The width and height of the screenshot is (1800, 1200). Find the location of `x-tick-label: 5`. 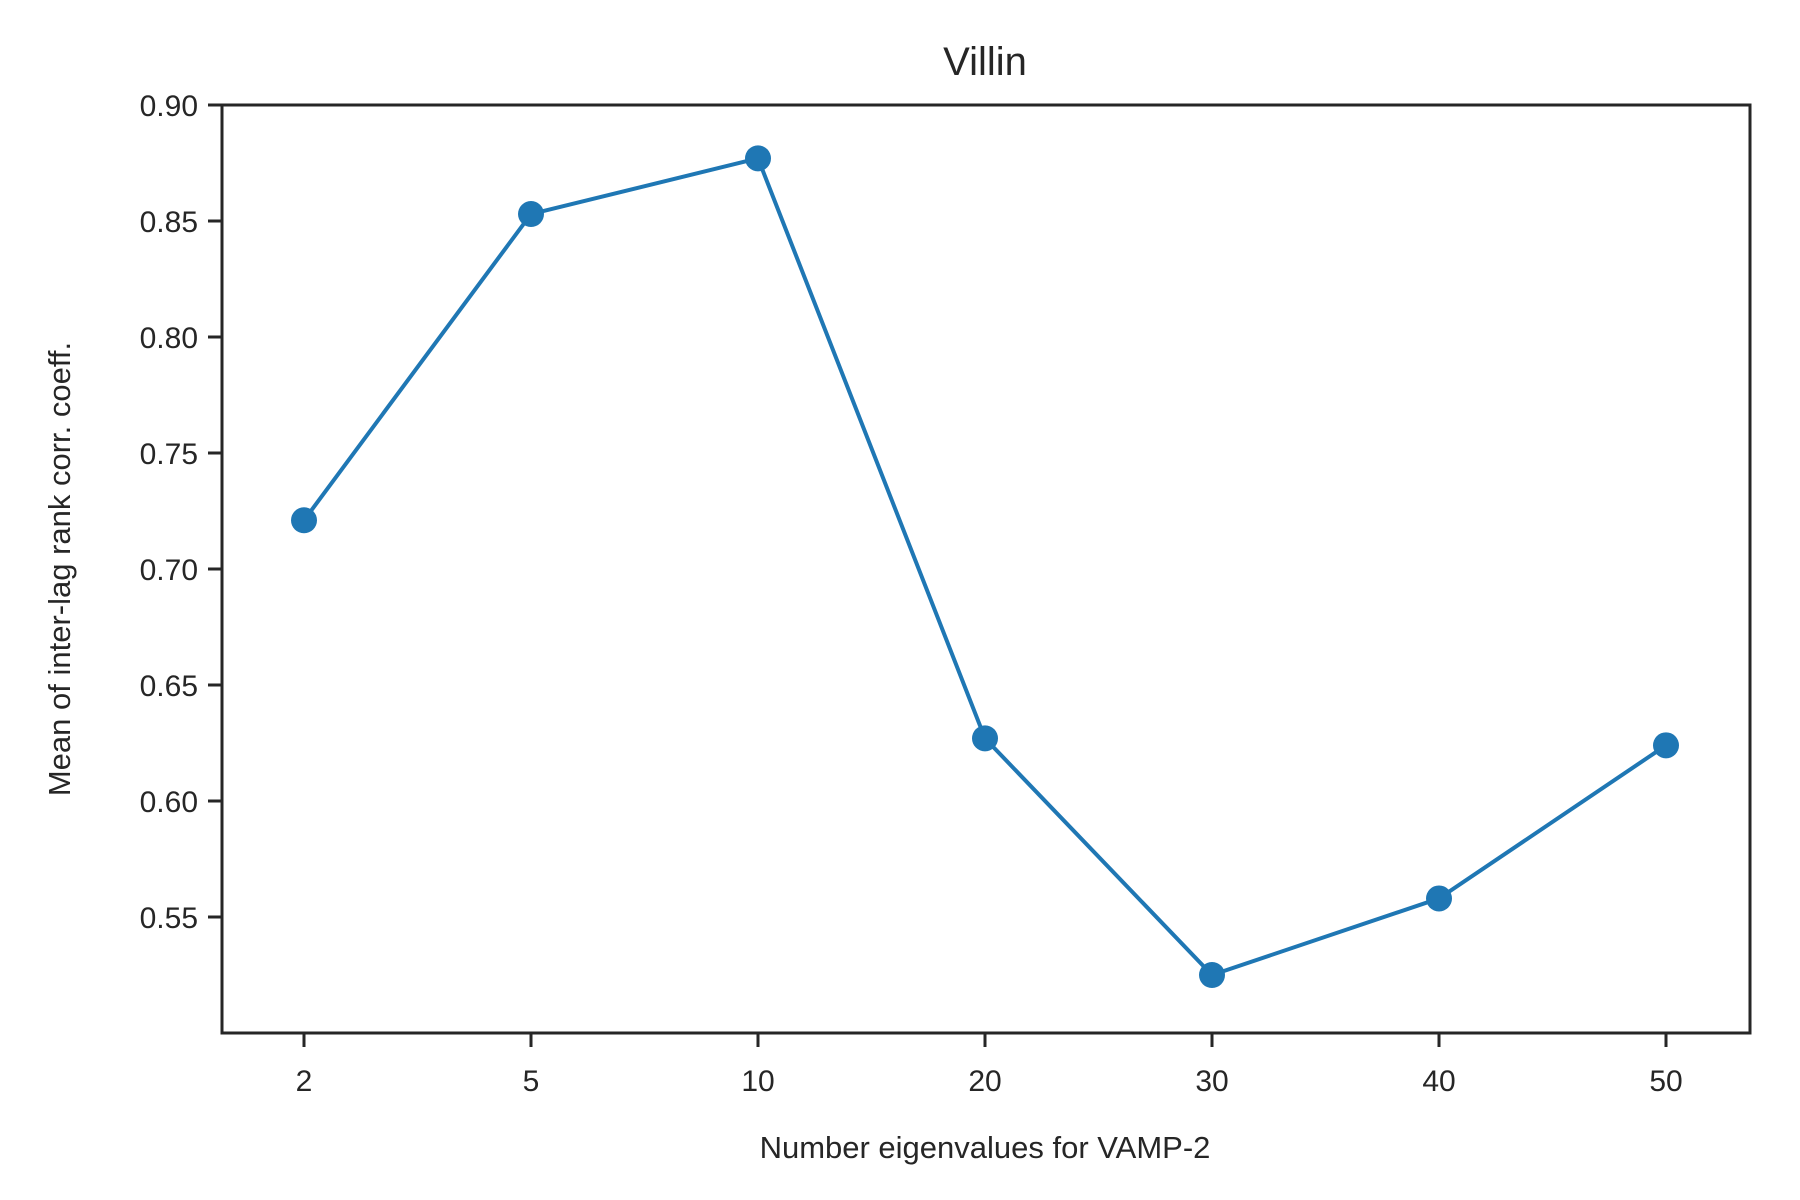

x-tick-label: 5 is located at coordinates (531, 1081).